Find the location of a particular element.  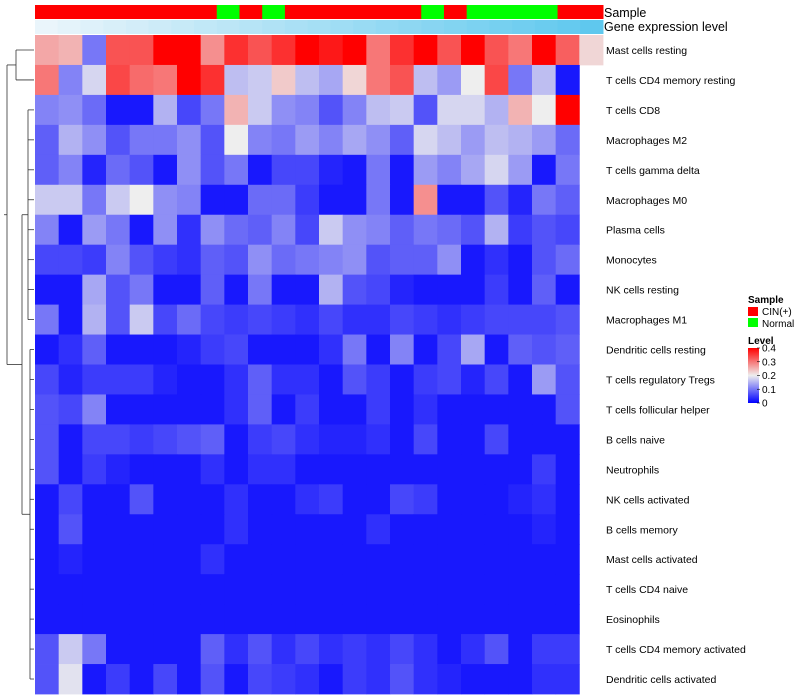

row-label: Dendritic cells activated is located at coordinates (661, 680).